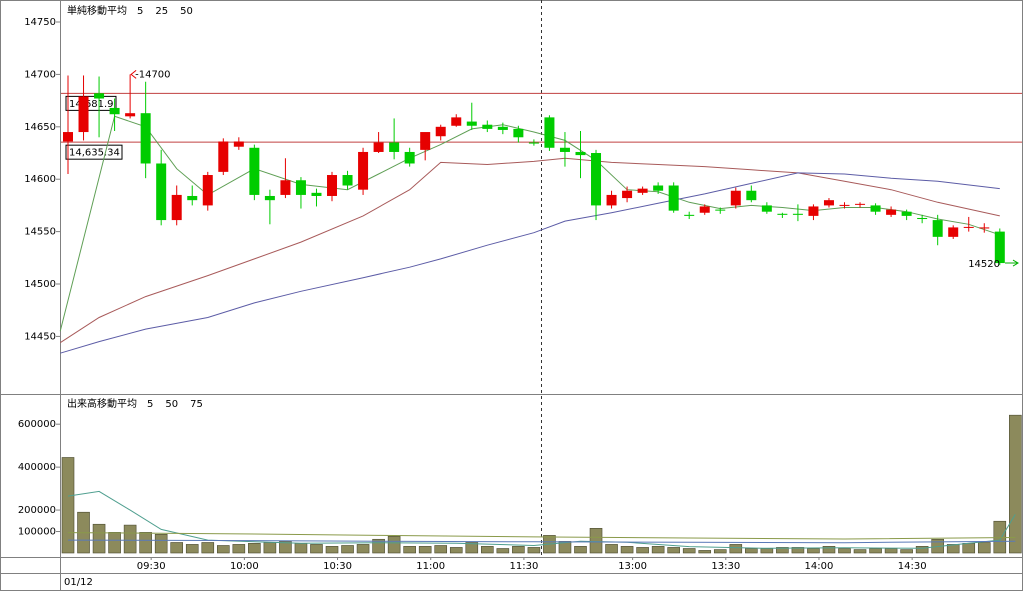  What do you see at coordinates (133, 74) in the screenshot?
I see `high-marker-arrow` at bounding box center [133, 74].